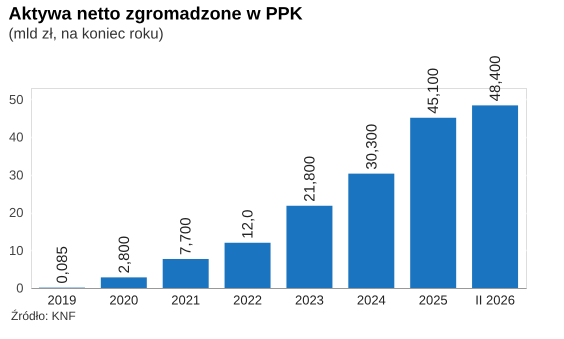 The width and height of the screenshot is (564, 339). What do you see at coordinates (124, 255) in the screenshot?
I see `data-label: 2,800` at bounding box center [124, 255].